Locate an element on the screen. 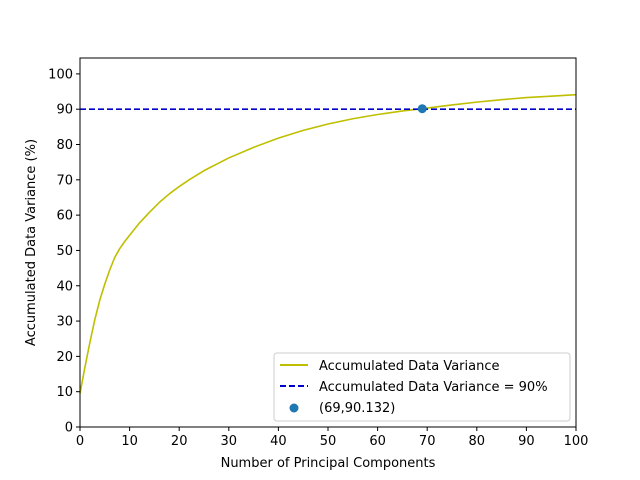 Image resolution: width=640 pixels, height=480 pixels. x-tick-label: 90 is located at coordinates (526, 441).